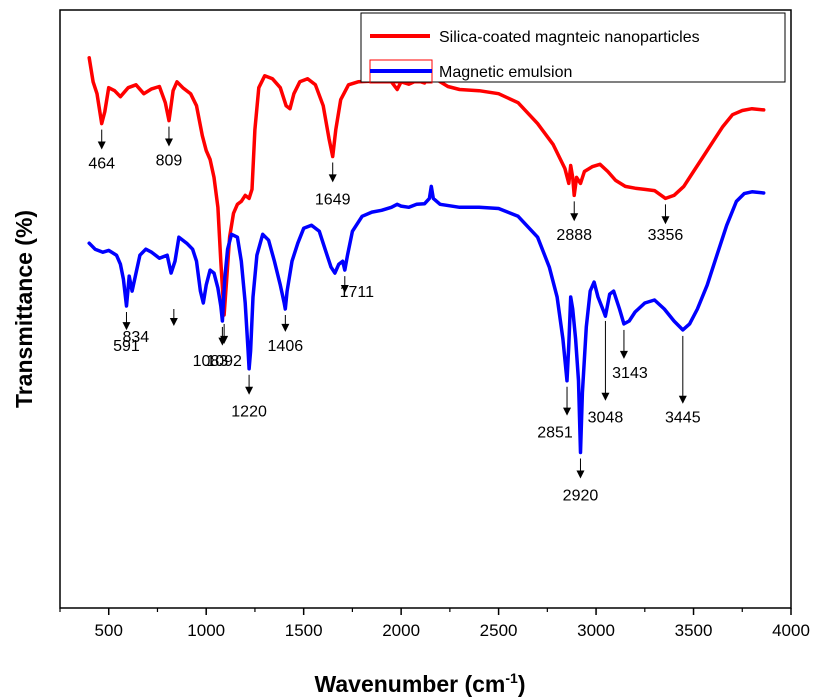 This screenshot has height=700, width=822. I want to click on peak-label: 1649, so click(333, 199).